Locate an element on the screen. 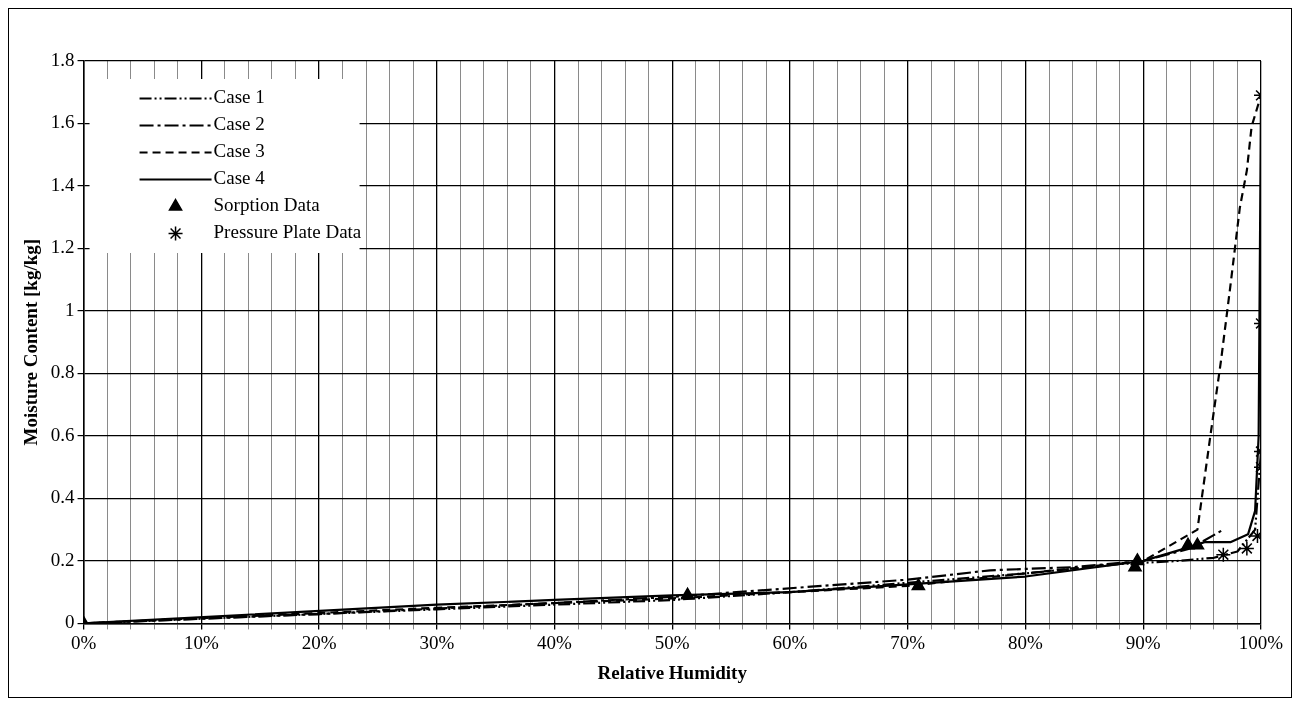  y-tick-label: 1.2 is located at coordinates (62, 247).